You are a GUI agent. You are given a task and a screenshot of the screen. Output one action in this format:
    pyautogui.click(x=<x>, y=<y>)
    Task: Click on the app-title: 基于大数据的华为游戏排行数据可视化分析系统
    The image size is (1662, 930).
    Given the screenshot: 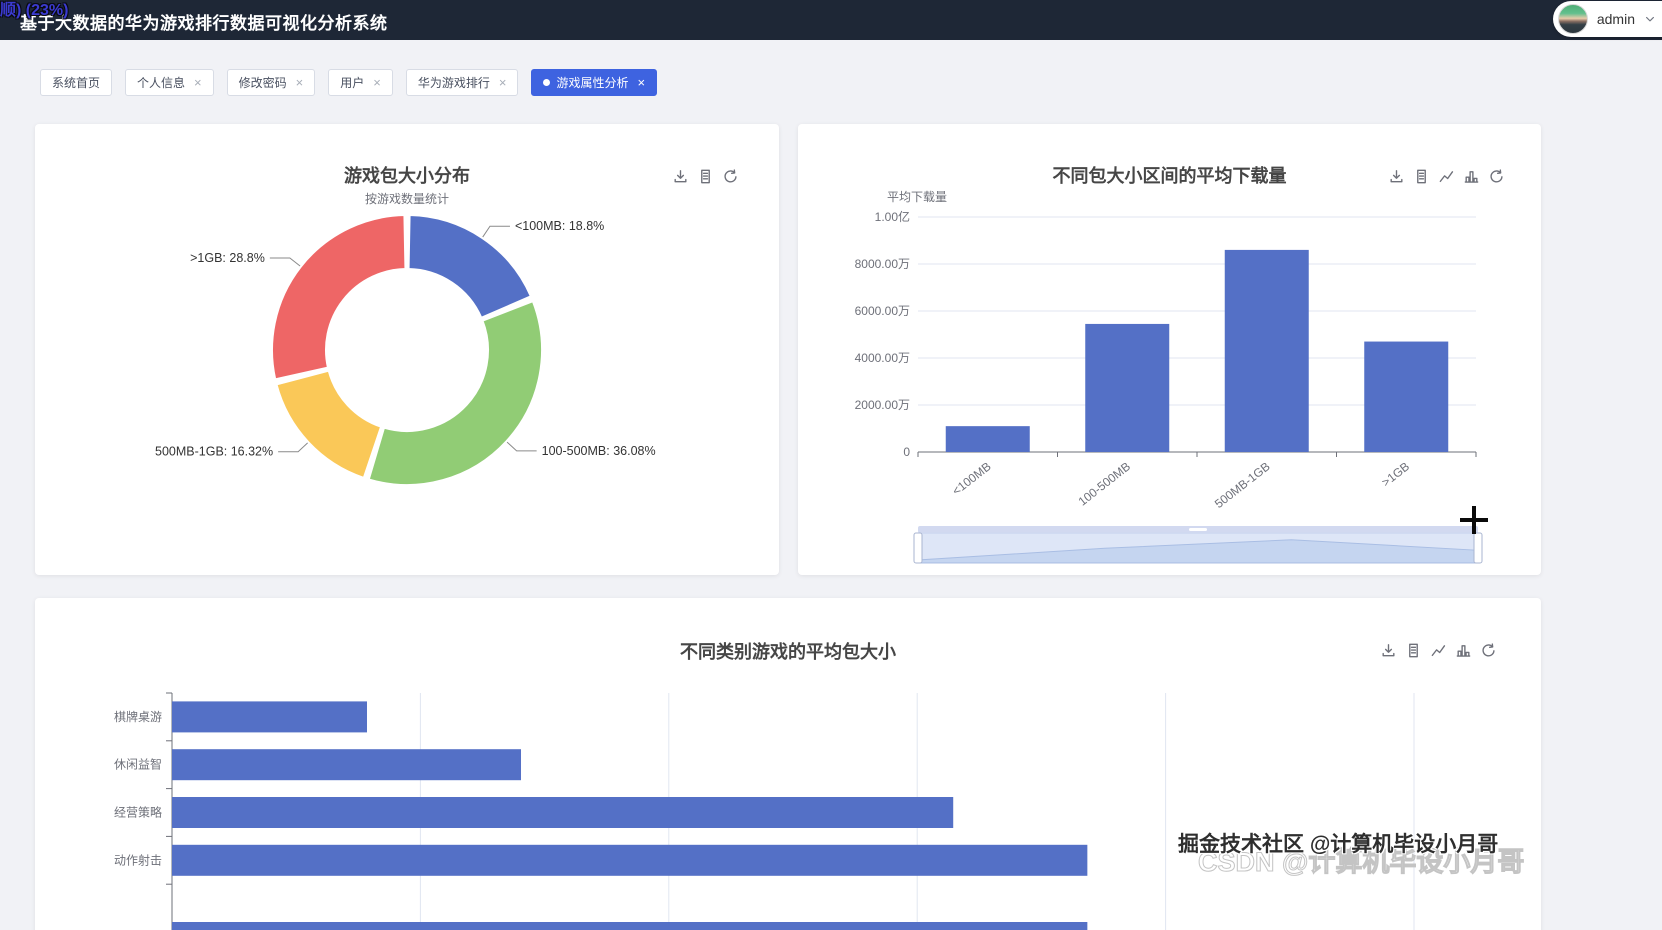 What is the action you would take?
    pyautogui.click(x=204, y=23)
    